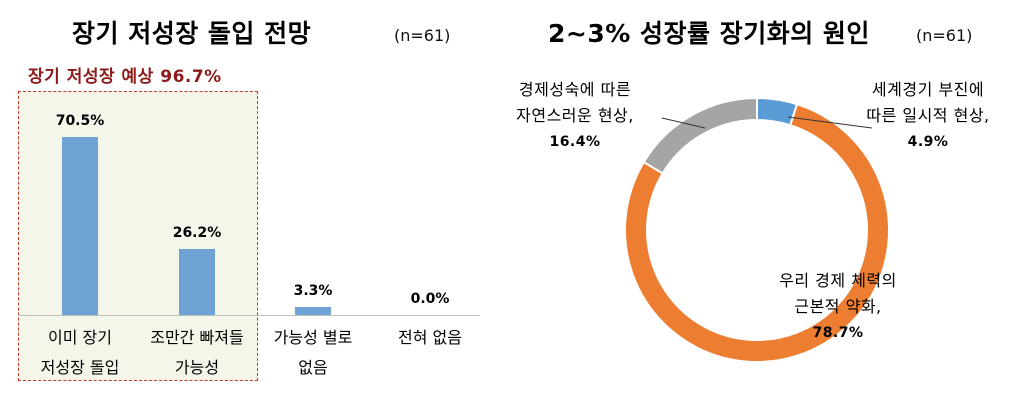  Describe the element at coordinates (313, 290) in the screenshot. I see `bar-value-label-2: 3.3%` at that location.